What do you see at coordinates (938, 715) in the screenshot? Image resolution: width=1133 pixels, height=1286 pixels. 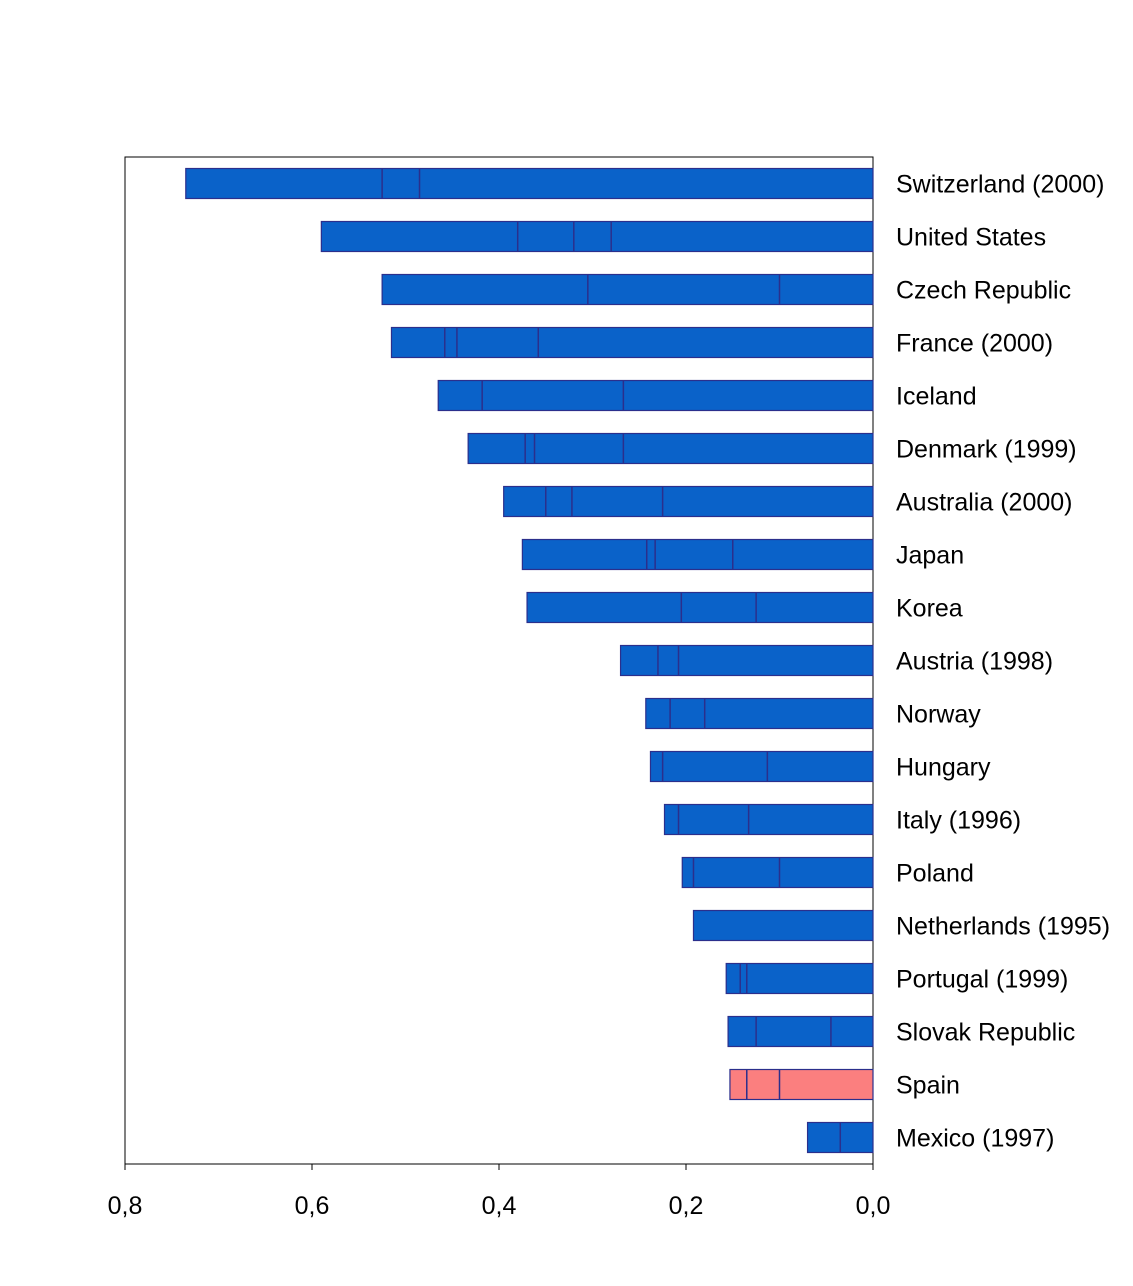 I see `label-norway: Norway` at bounding box center [938, 715].